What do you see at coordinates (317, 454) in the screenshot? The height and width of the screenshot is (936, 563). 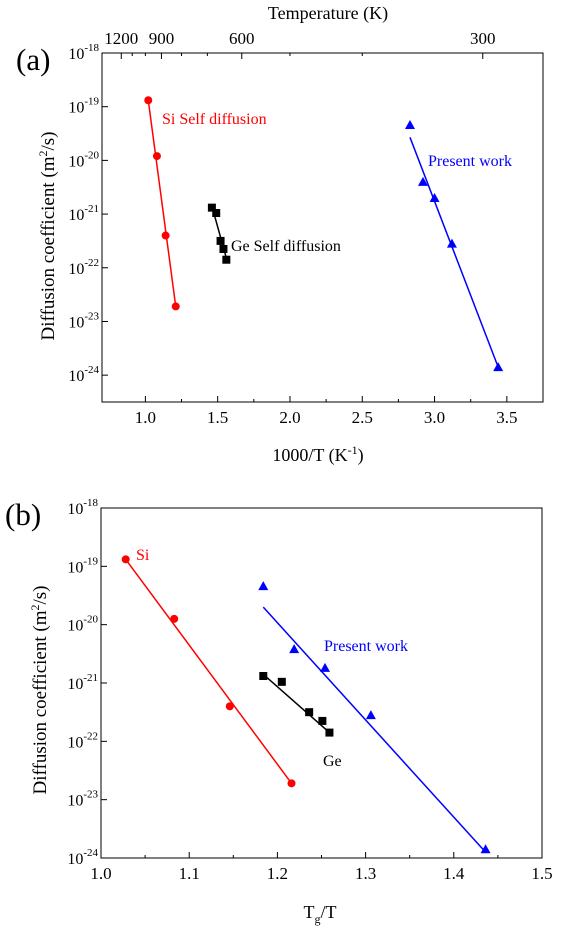 I see `x-axis-label: 1000/T (K-1)` at bounding box center [317, 454].